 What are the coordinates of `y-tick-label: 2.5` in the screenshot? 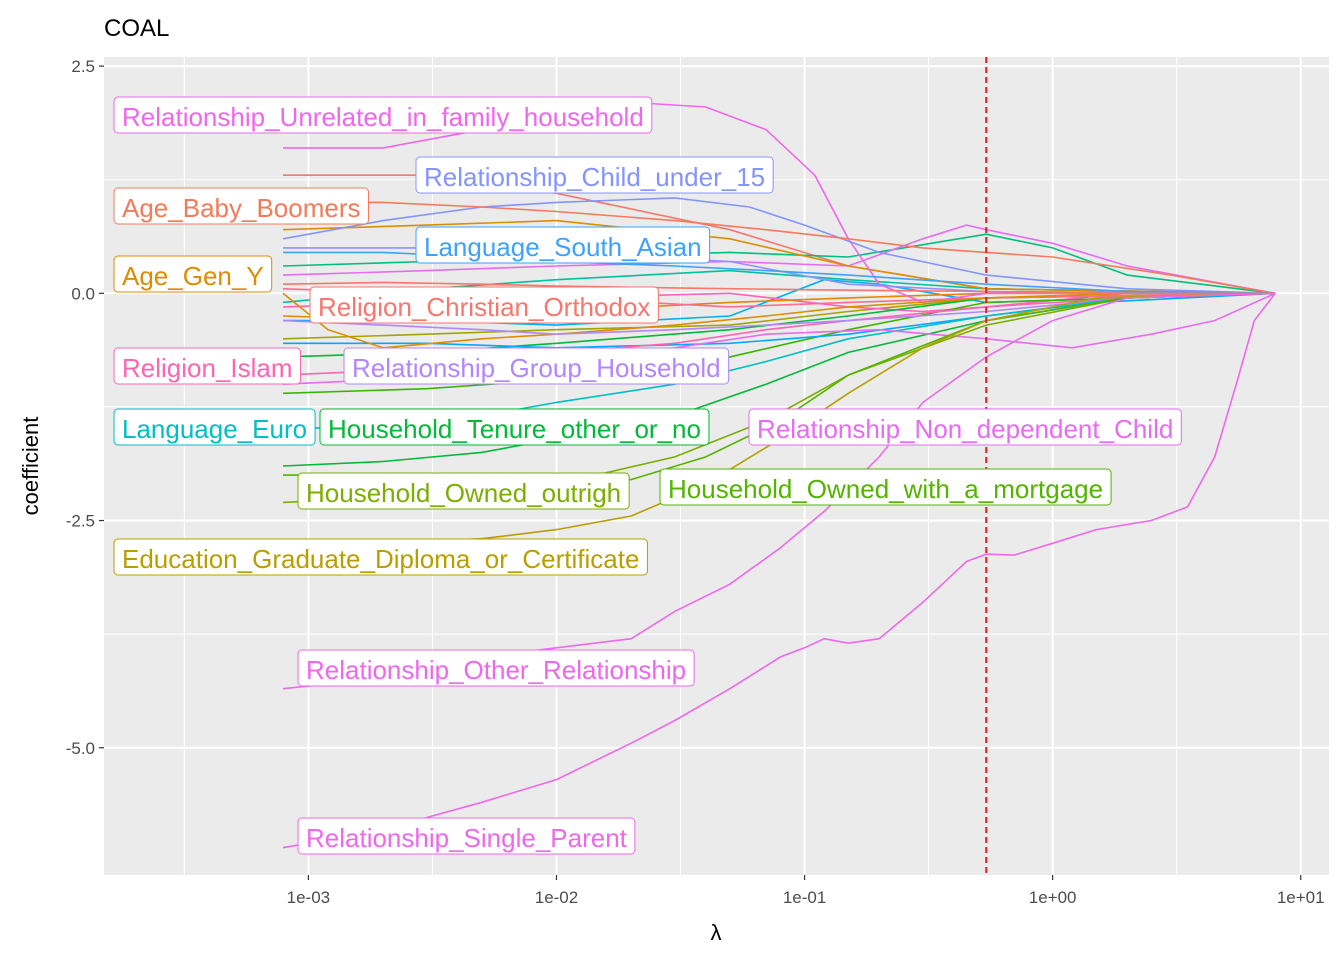 It's located at (83, 66).